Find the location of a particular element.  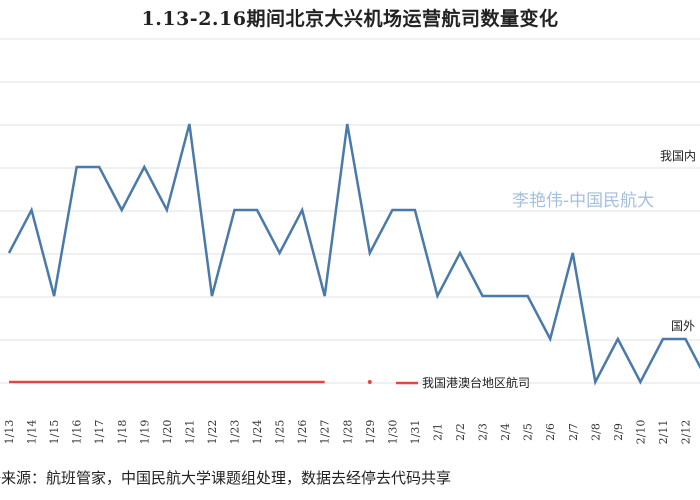

x-tick-label: 2/3 is located at coordinates (483, 432).